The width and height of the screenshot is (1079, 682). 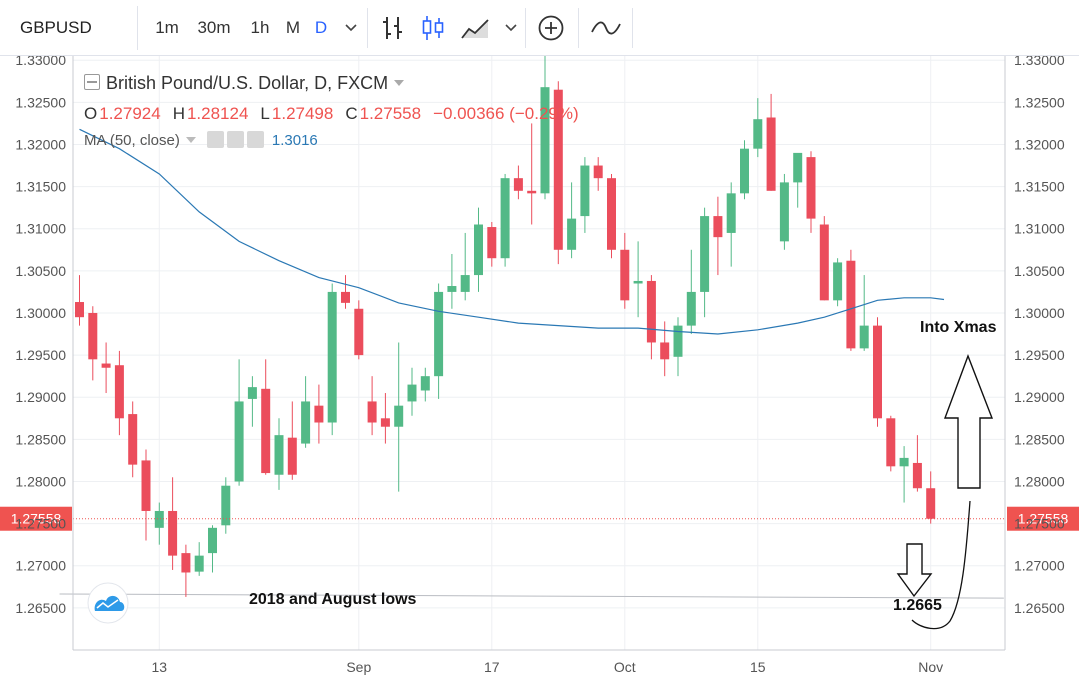 I want to click on y-tick-label-right: 1.32000, so click(x=1039, y=144).